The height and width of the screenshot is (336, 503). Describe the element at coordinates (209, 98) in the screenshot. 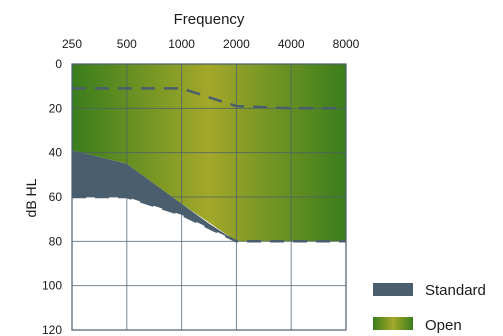

I see `dashed-line-upper` at that location.